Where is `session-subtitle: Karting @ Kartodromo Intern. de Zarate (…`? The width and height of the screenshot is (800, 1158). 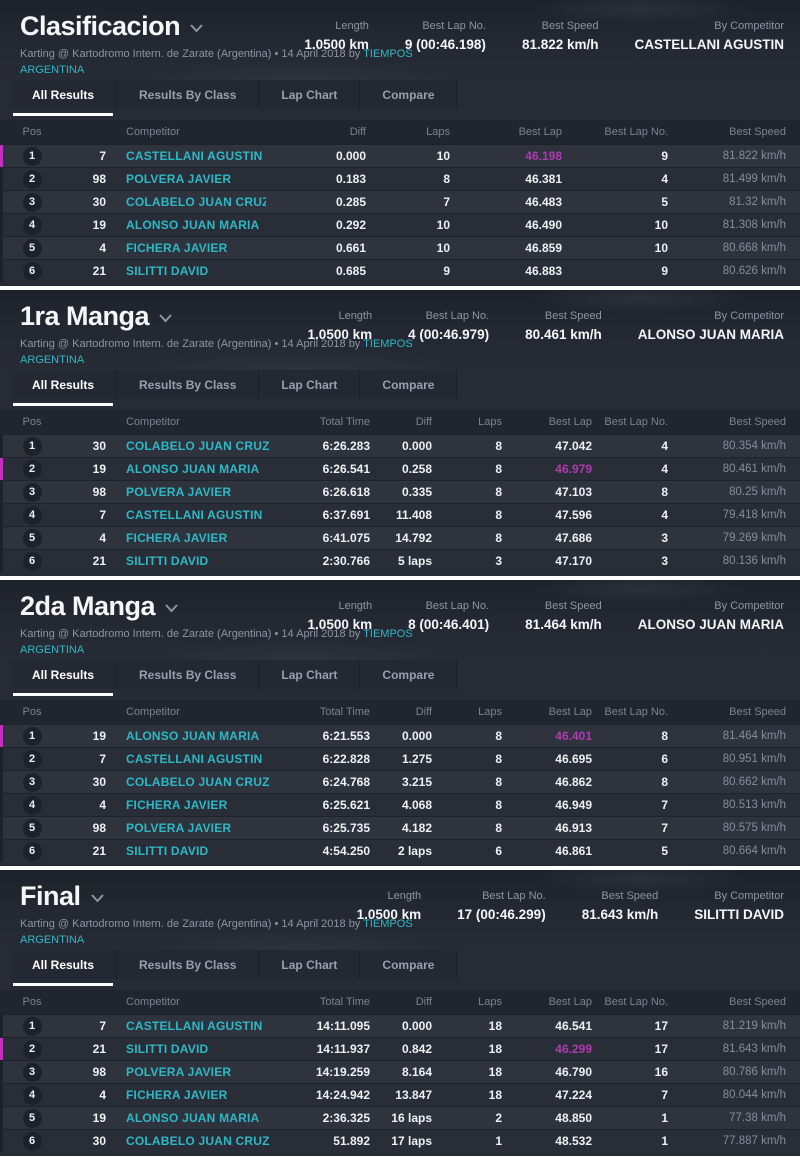
session-subtitle: Karting @ Kartodromo Intern. de Zarate (… is located at coordinates (240, 643).